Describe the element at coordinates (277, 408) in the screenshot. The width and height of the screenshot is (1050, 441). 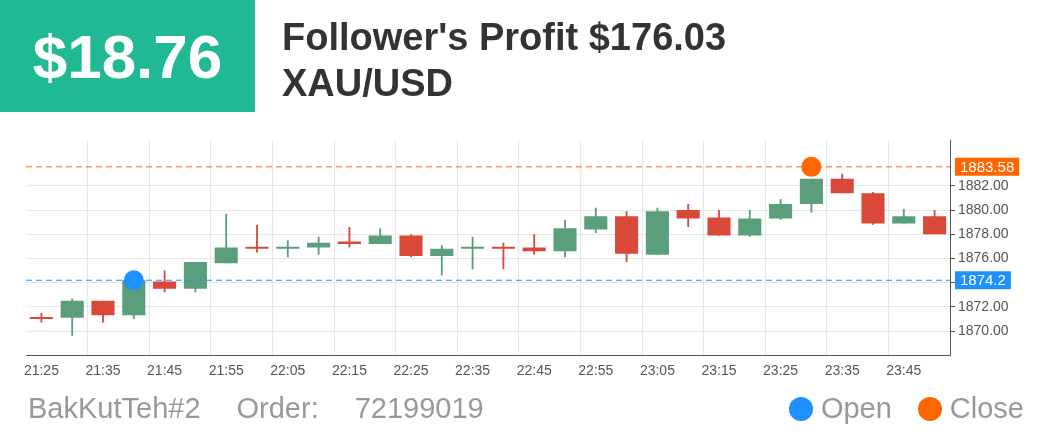
I see `text: Order:` at that location.